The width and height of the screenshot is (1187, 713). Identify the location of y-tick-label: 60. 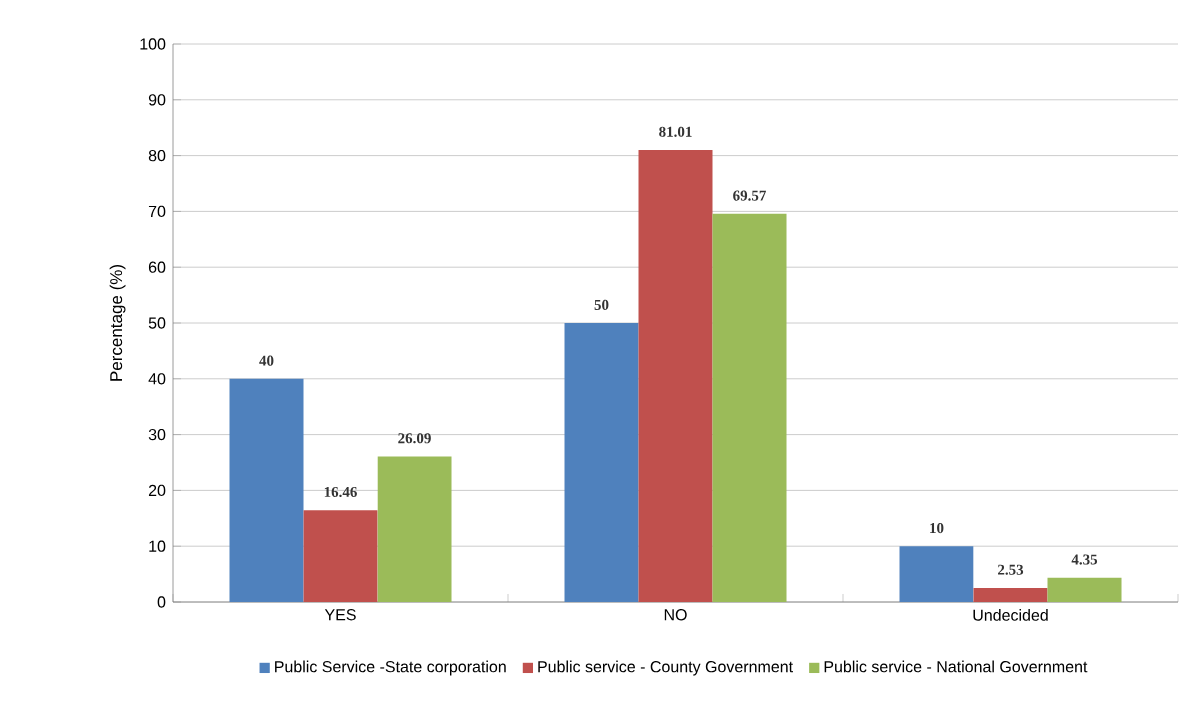
(157, 267).